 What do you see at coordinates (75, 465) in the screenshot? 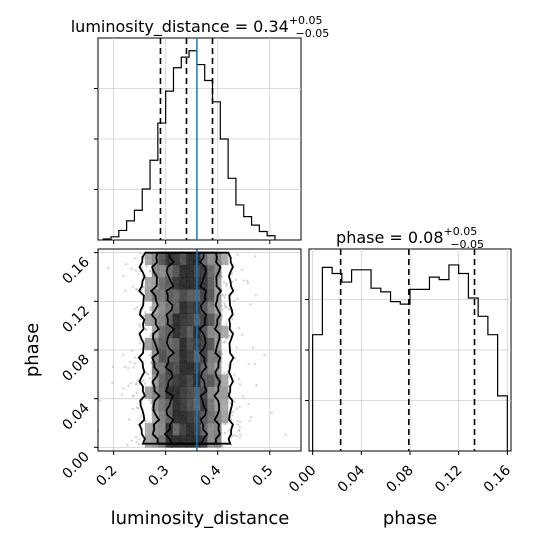
I see `y-tick-label: 0.00` at bounding box center [75, 465].